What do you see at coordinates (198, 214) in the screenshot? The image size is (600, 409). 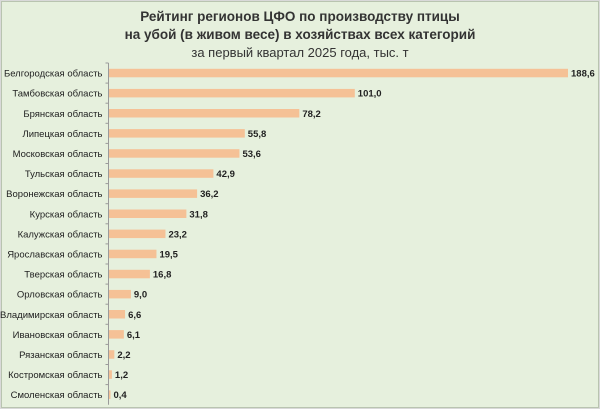 I see `value-label: 31,8` at bounding box center [198, 214].